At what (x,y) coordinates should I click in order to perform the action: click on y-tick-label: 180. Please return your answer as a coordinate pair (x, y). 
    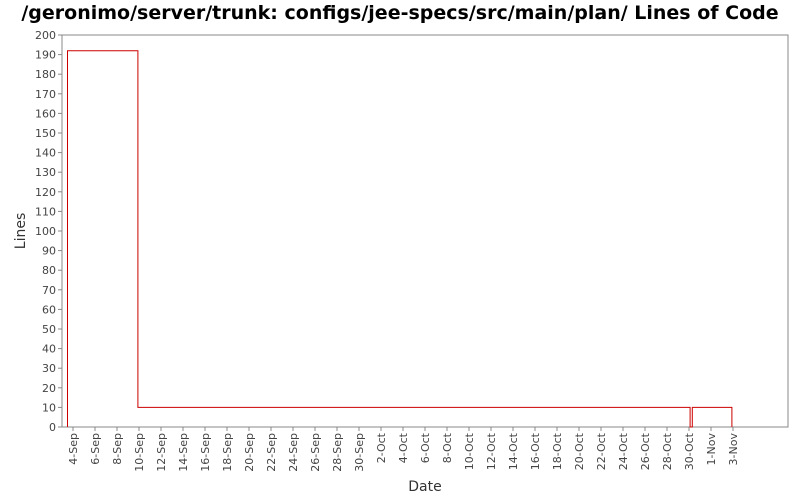
    Looking at the image, I should click on (45, 74).